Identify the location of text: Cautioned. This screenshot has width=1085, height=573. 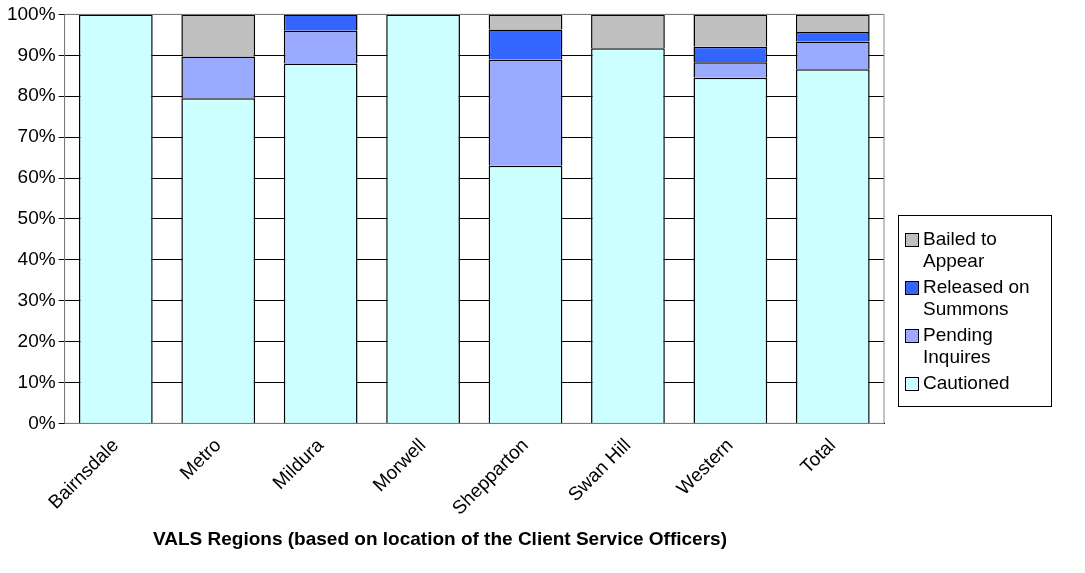
(966, 383).